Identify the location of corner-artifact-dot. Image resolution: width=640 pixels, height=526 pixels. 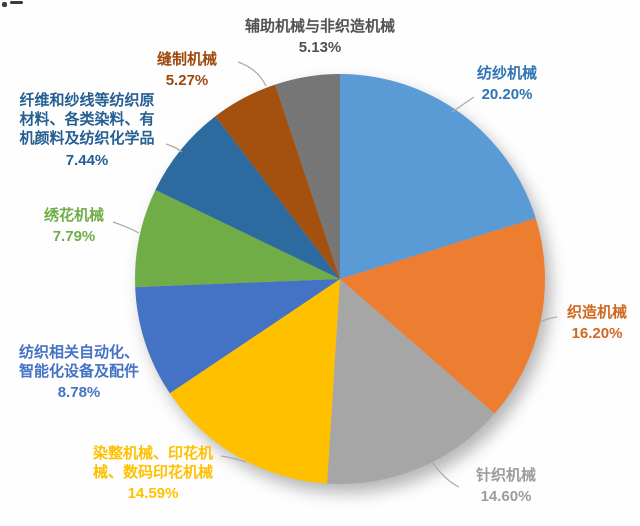
(4, 4).